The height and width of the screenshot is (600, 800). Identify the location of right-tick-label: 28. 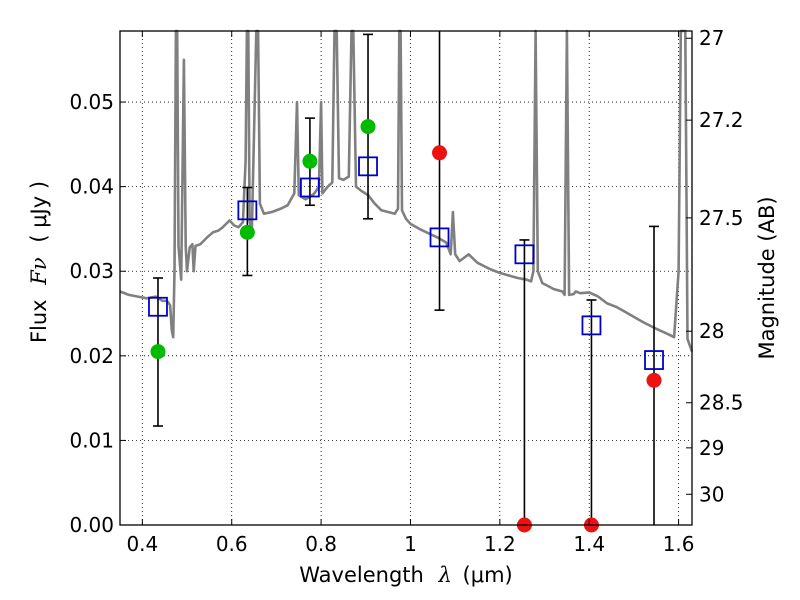
(711, 331).